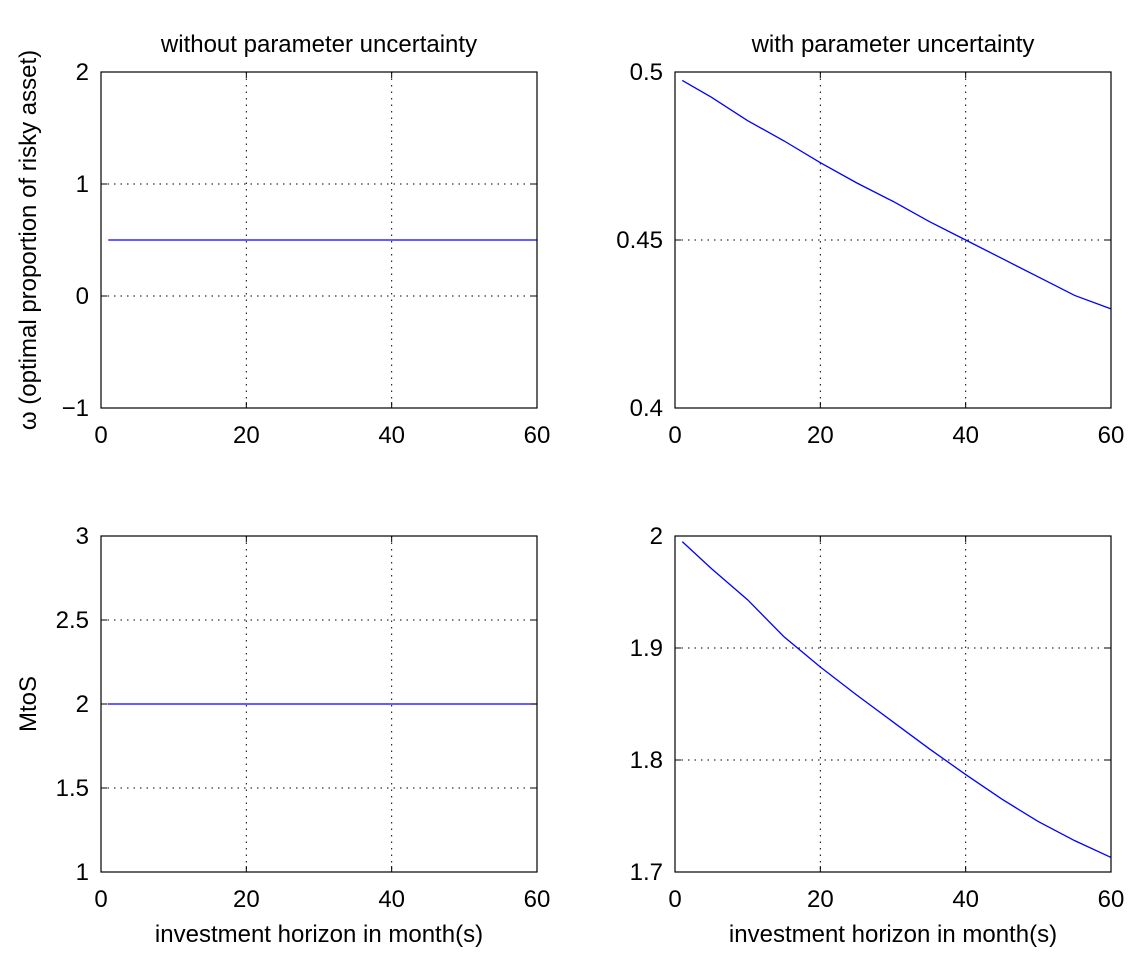  Describe the element at coordinates (318, 44) in the screenshot. I see `subplot-title: without parameter uncertainty` at that location.